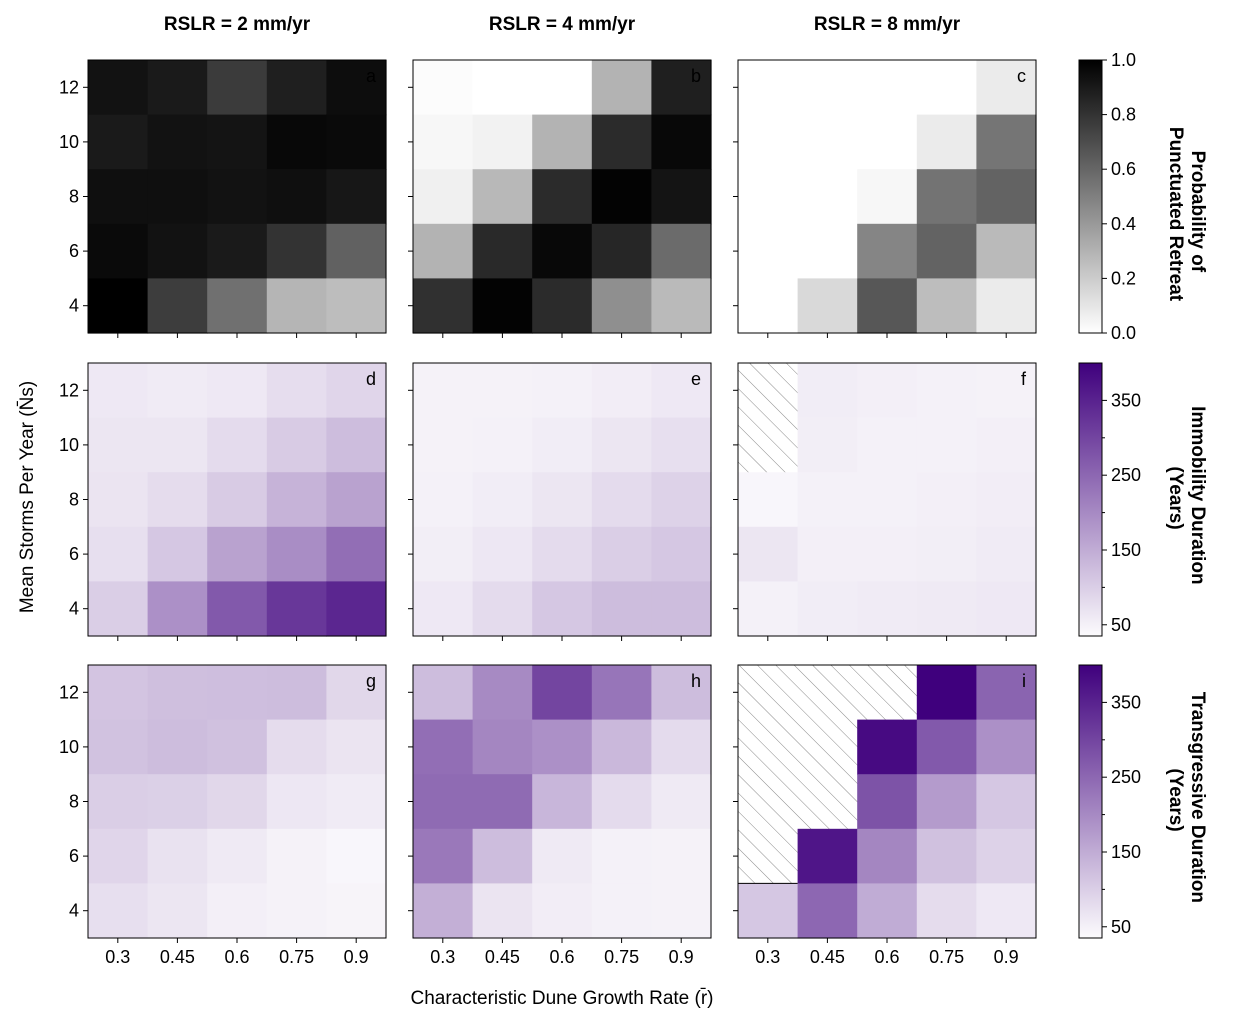 This screenshot has height=1012, width=1234. Describe the element at coordinates (621, 500) in the screenshot. I see `heatmap-cell-e-r2-c3` at that location.